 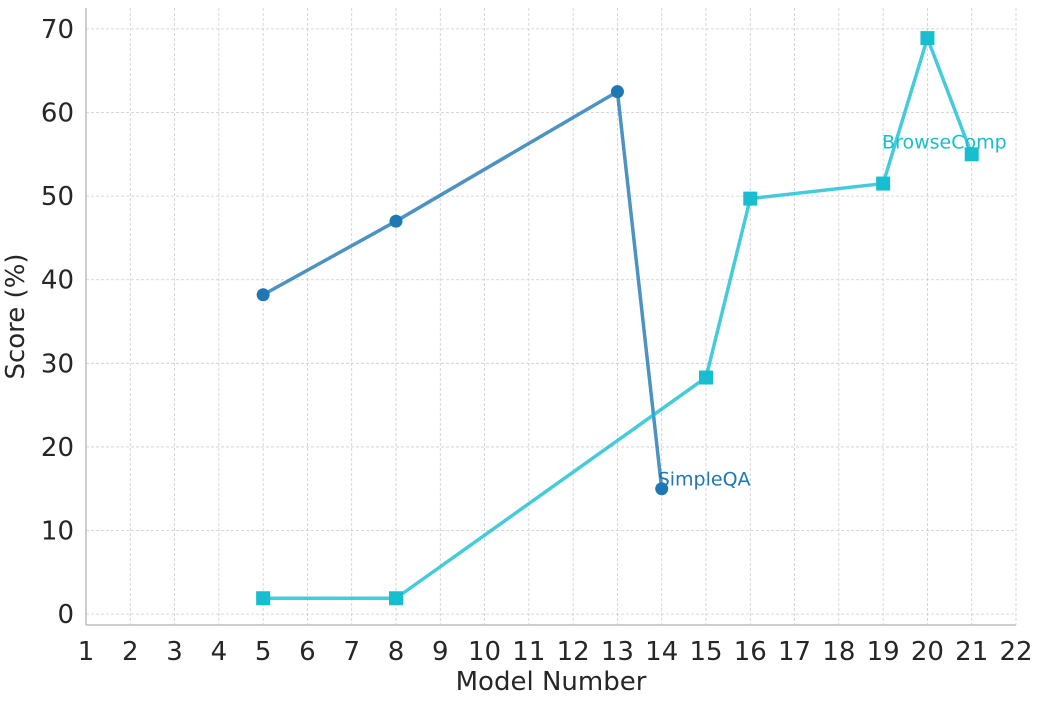 What do you see at coordinates (57, 281) in the screenshot?
I see `y-tick-label: 40` at bounding box center [57, 281].